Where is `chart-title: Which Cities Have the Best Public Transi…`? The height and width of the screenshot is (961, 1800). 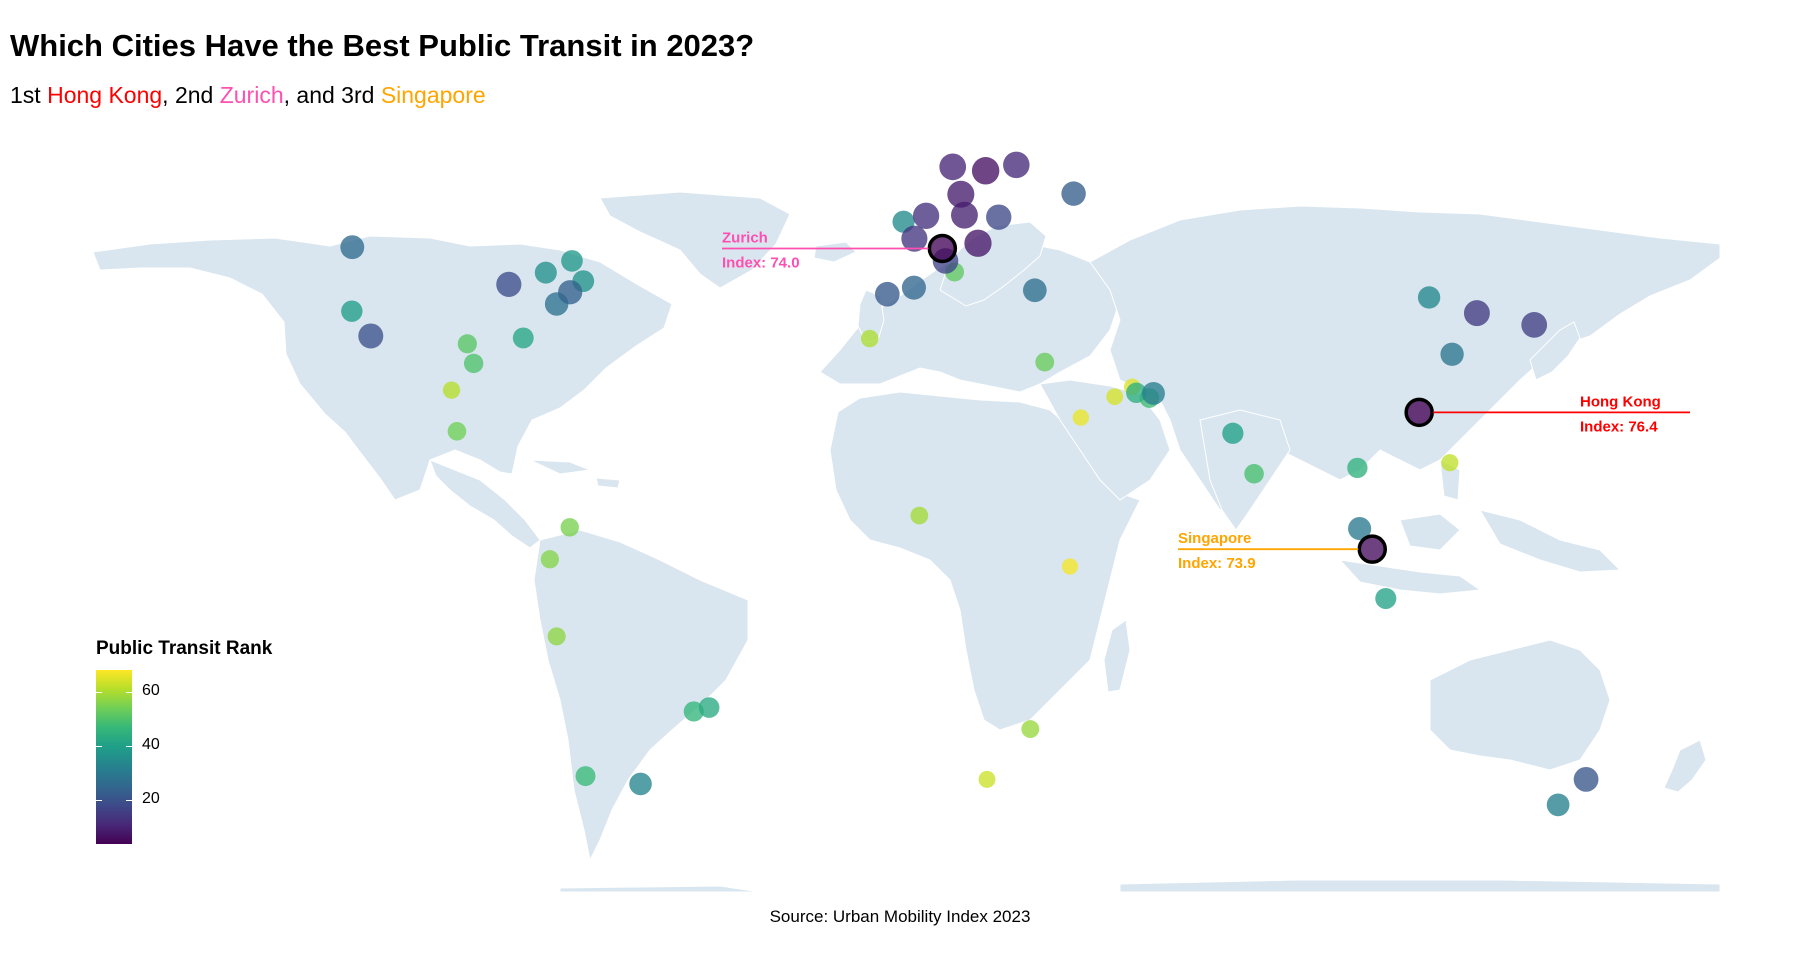 chart-title: Which Cities Have the Best Public Transi… is located at coordinates (382, 45).